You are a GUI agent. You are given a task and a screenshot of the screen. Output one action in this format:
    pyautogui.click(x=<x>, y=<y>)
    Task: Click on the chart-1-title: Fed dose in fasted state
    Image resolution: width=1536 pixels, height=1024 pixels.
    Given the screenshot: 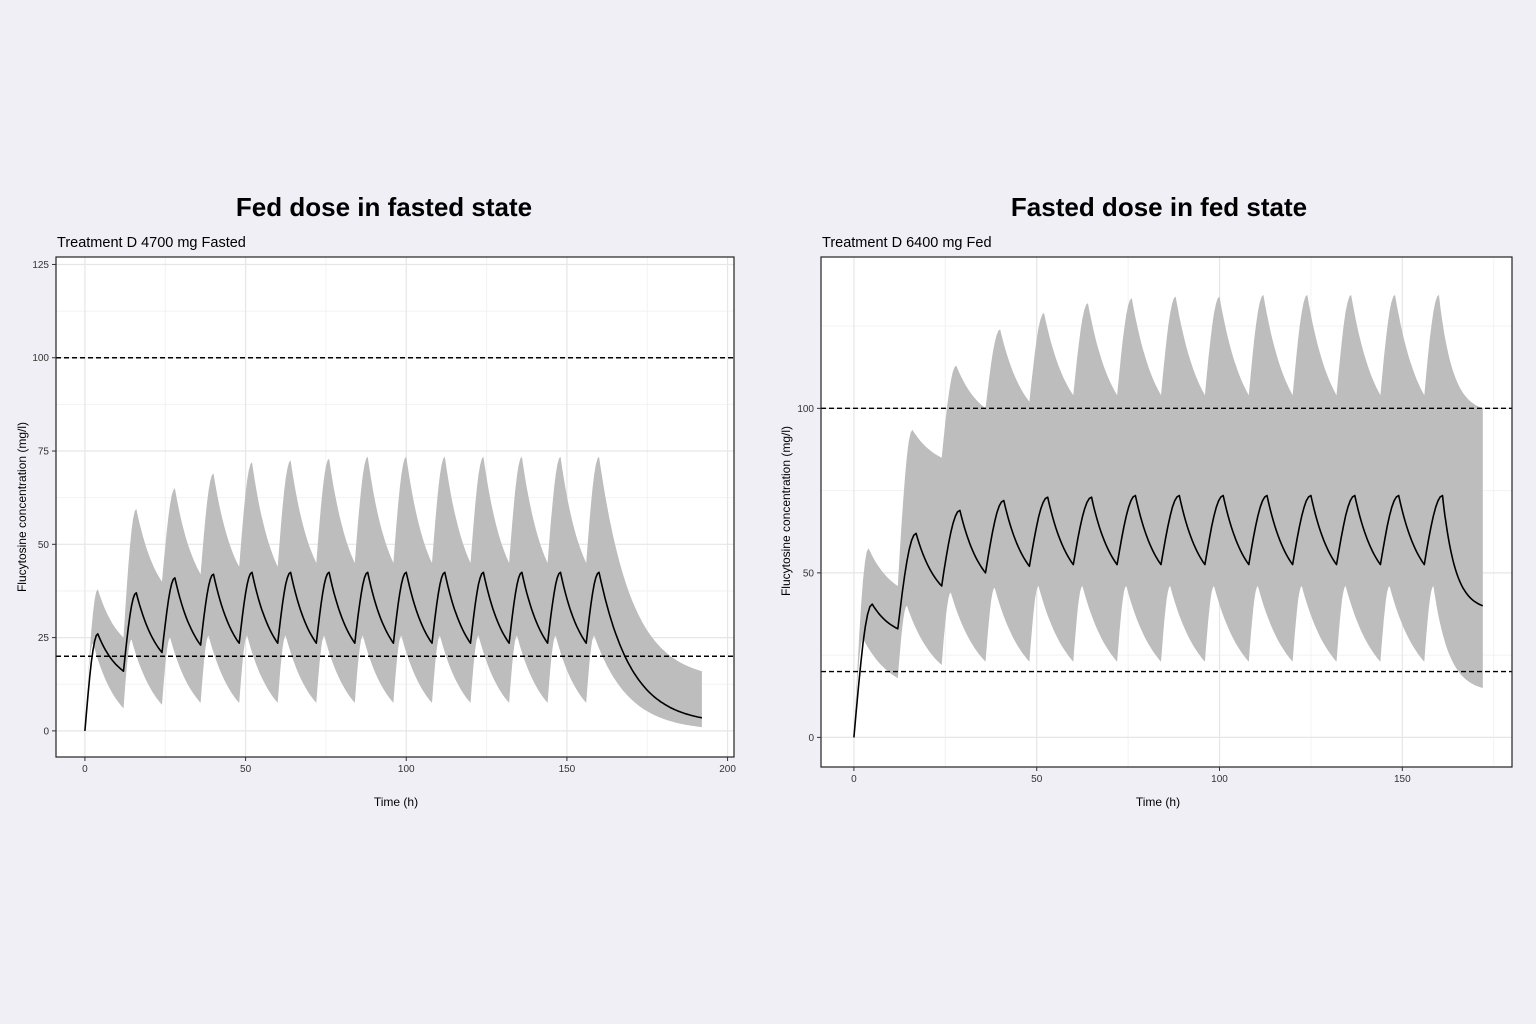 What is the action you would take?
    pyautogui.click(x=384, y=207)
    